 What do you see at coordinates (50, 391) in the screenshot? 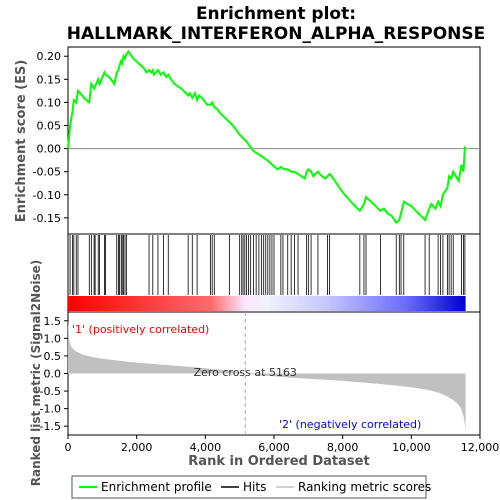
I see `ranking-y-tick-label: -0.5` at bounding box center [50, 391].